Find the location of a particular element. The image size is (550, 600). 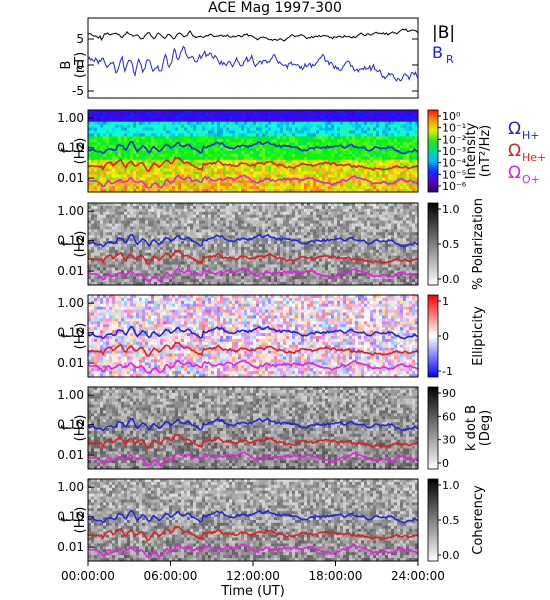

colorbar-label: Coherency is located at coordinates (478, 520).